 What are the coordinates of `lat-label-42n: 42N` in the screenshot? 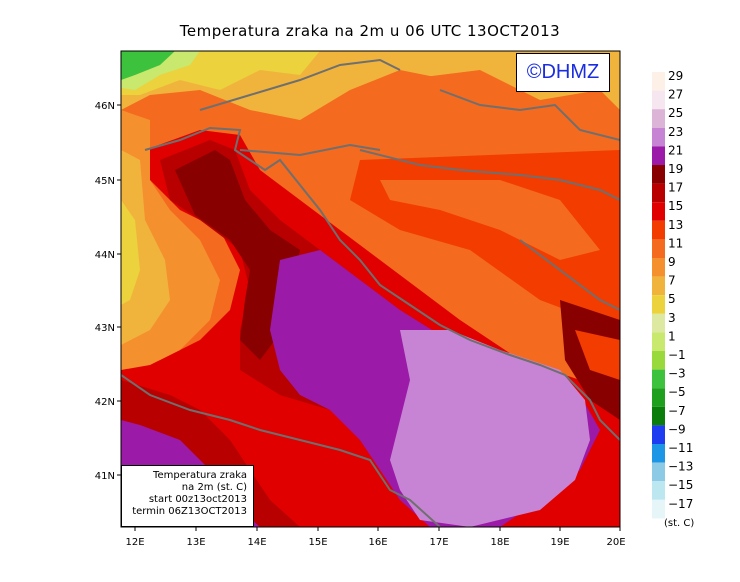 It's located at (105, 402).